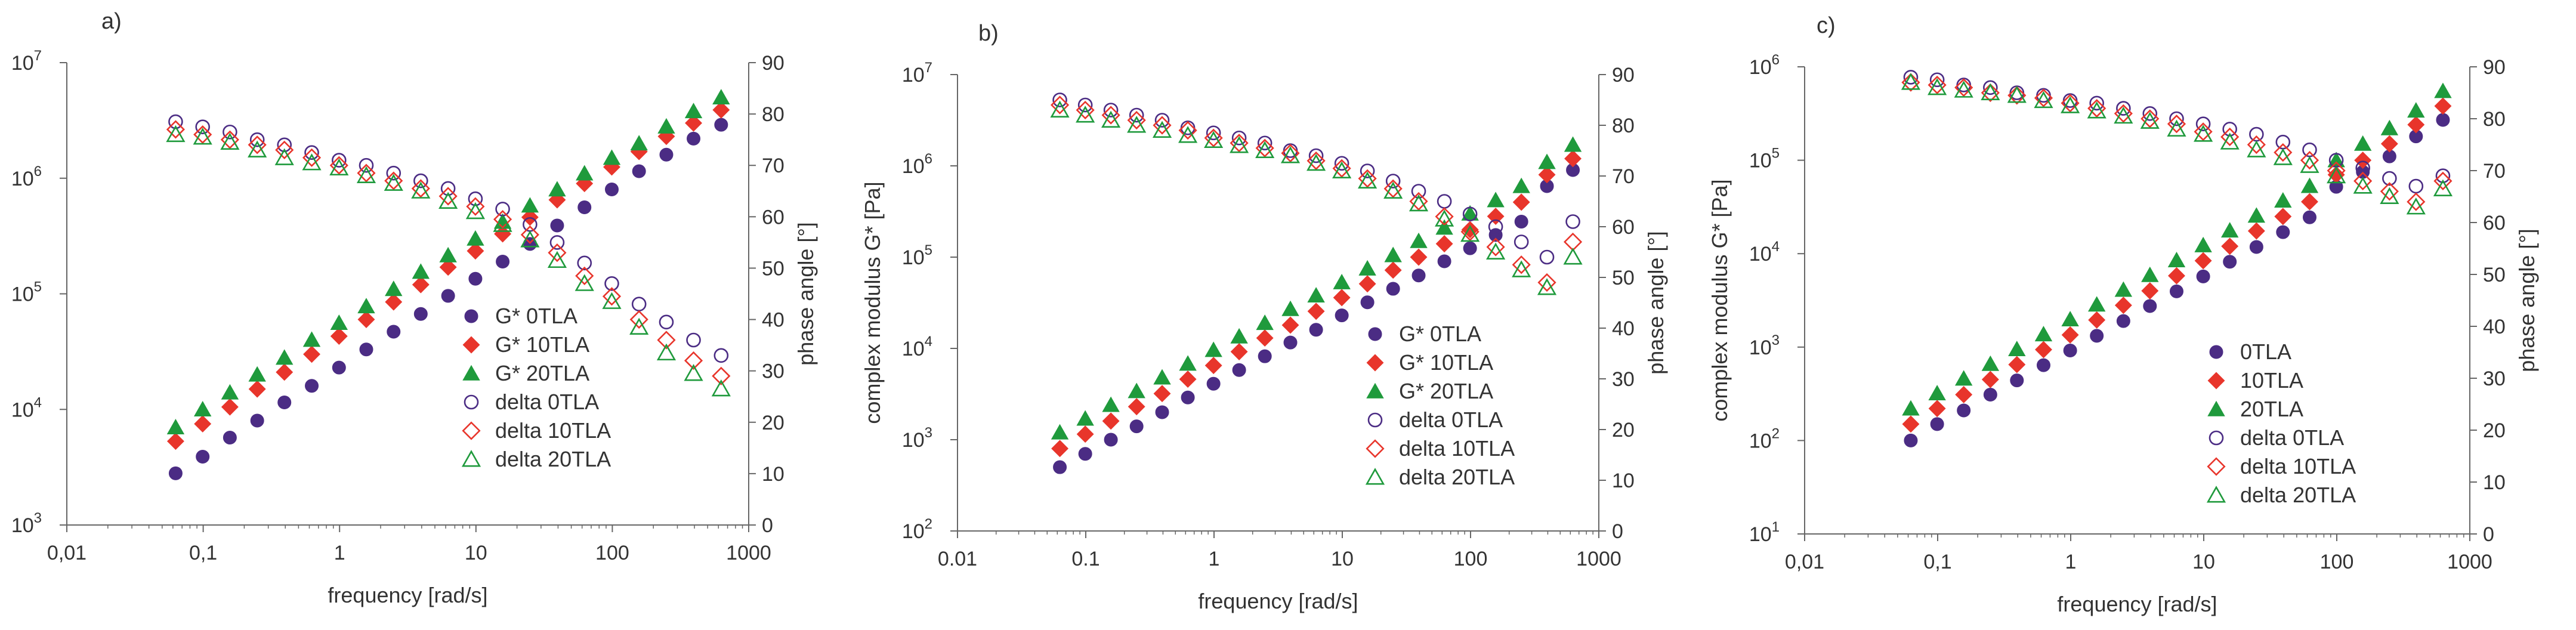  Describe the element at coordinates (1440, 334) in the screenshot. I see `legend-label: G* 0TLA` at that location.